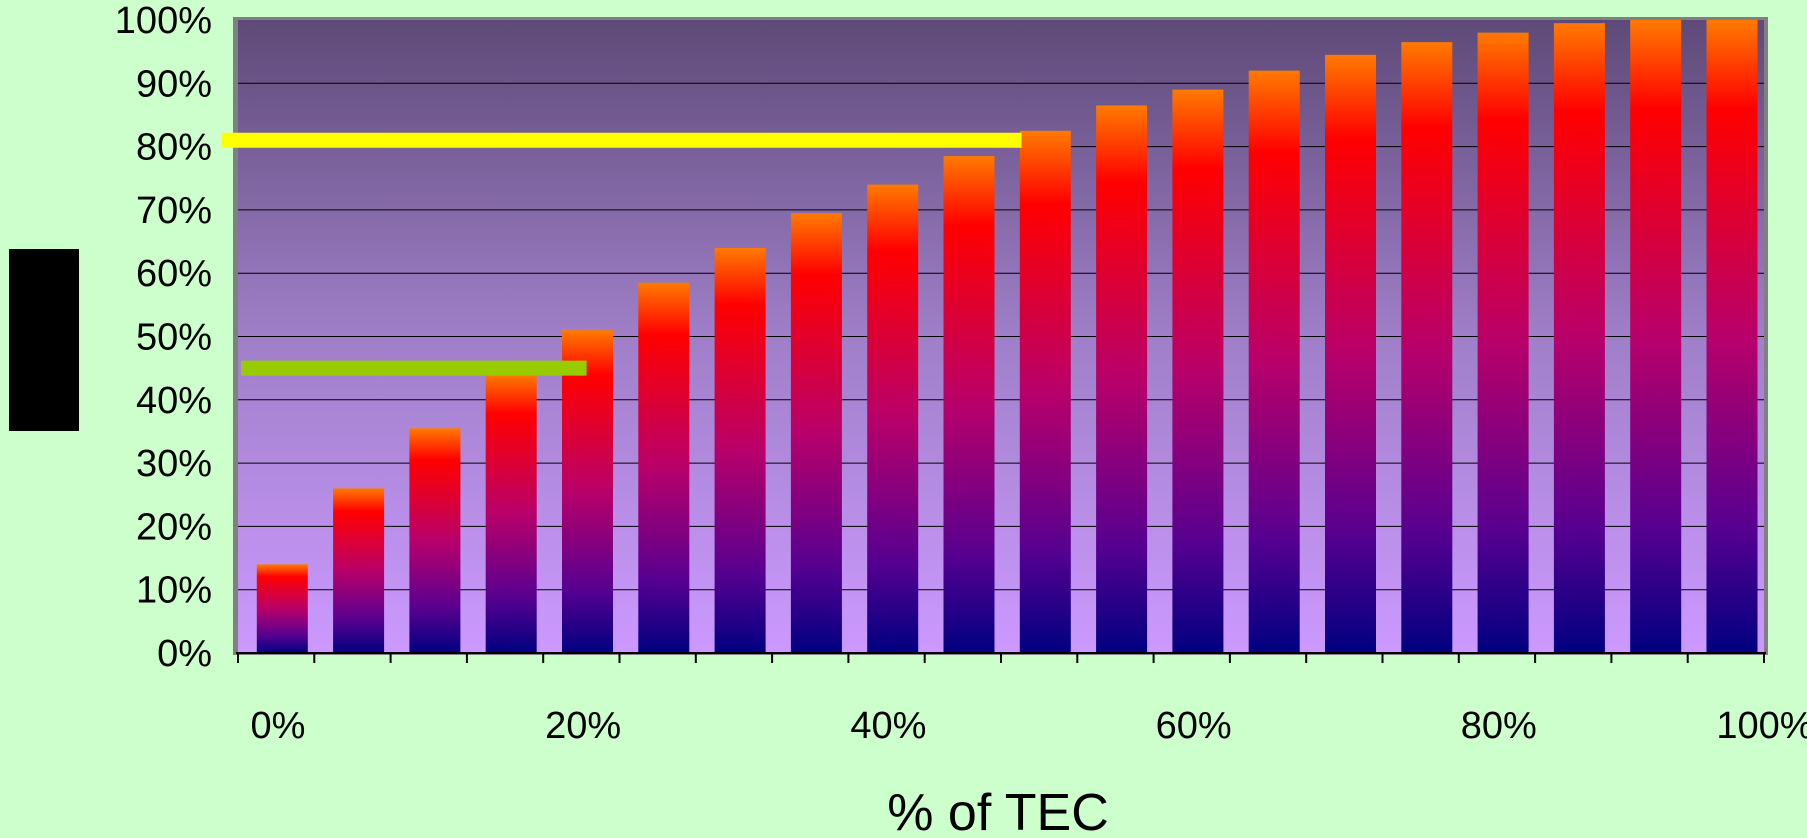  I want to click on x-axis-ticks, so click(1001, 658).